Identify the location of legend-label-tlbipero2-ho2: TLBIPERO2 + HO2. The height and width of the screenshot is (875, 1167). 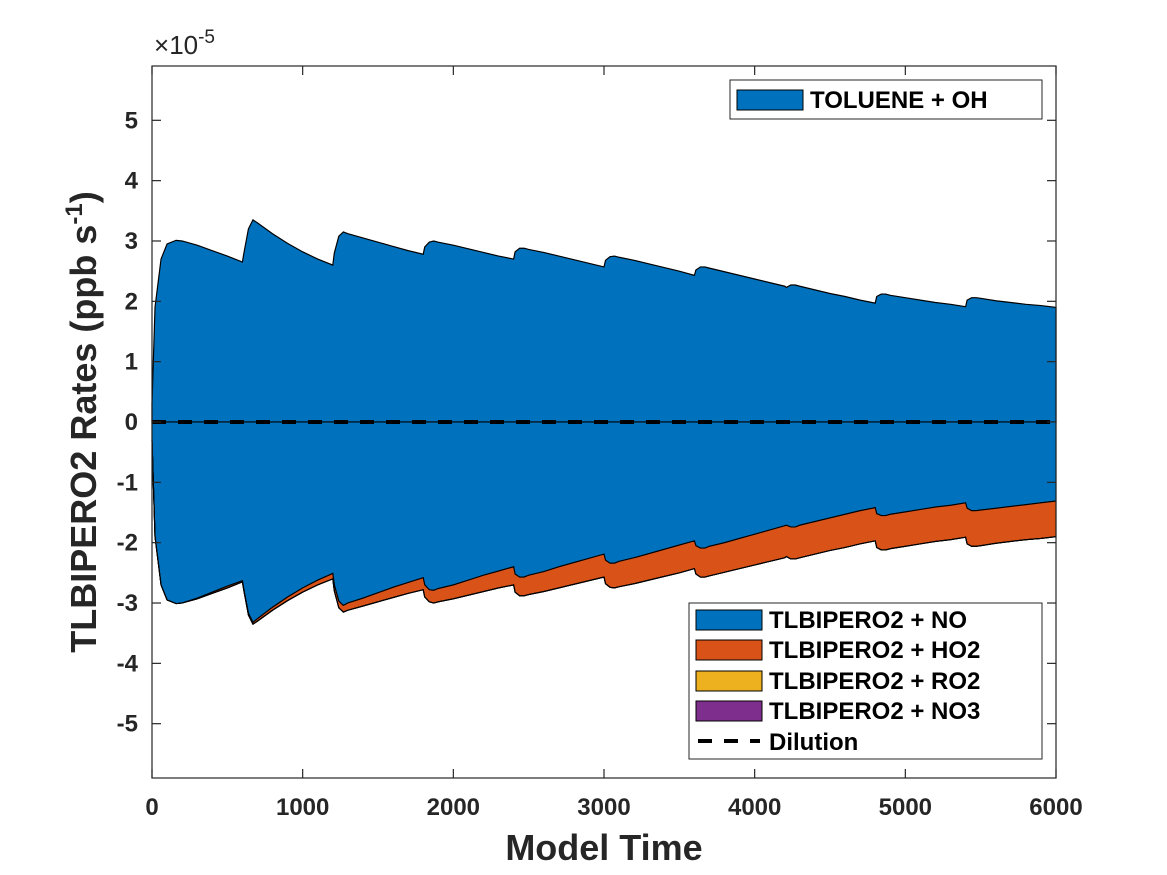
(874, 650).